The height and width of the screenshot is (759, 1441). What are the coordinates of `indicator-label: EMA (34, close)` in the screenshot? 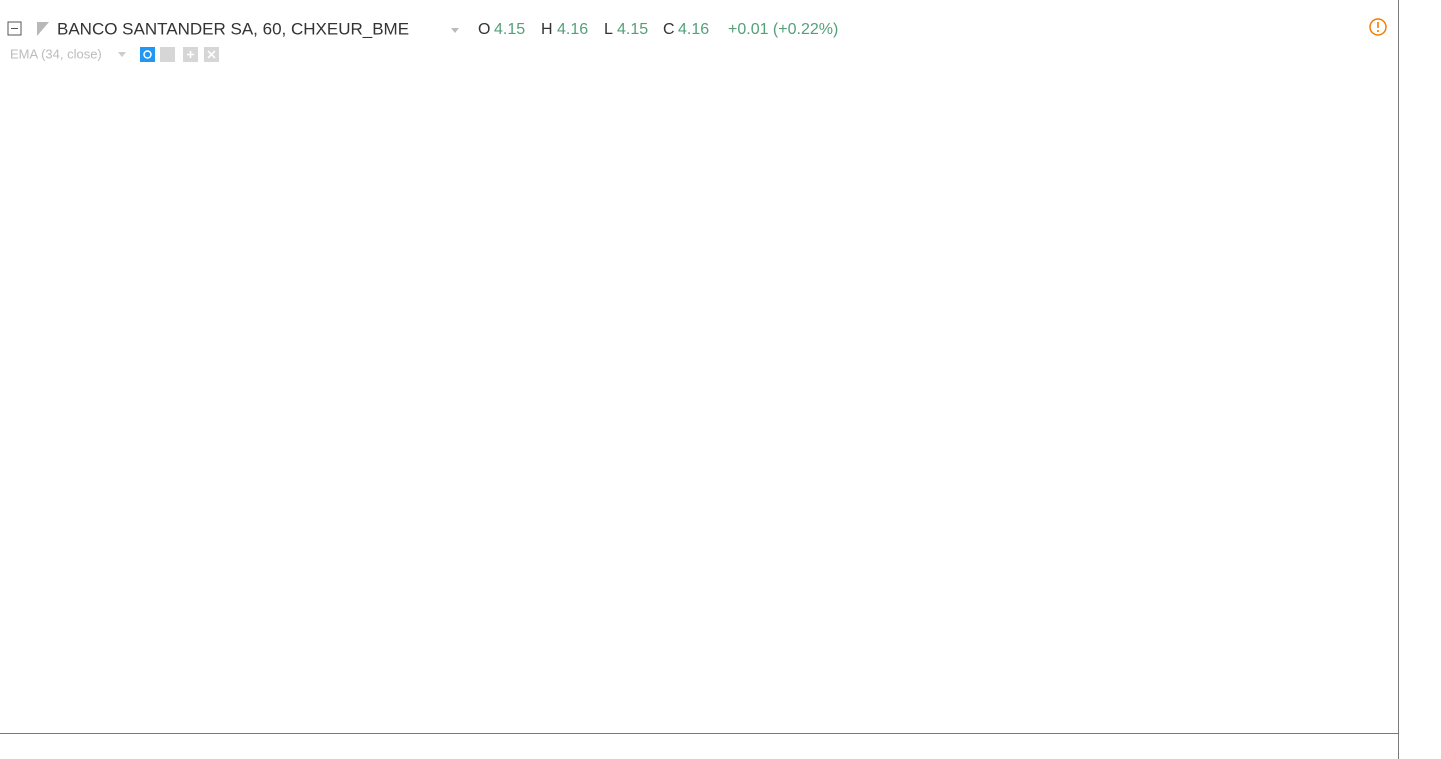 It's located at (56, 53).